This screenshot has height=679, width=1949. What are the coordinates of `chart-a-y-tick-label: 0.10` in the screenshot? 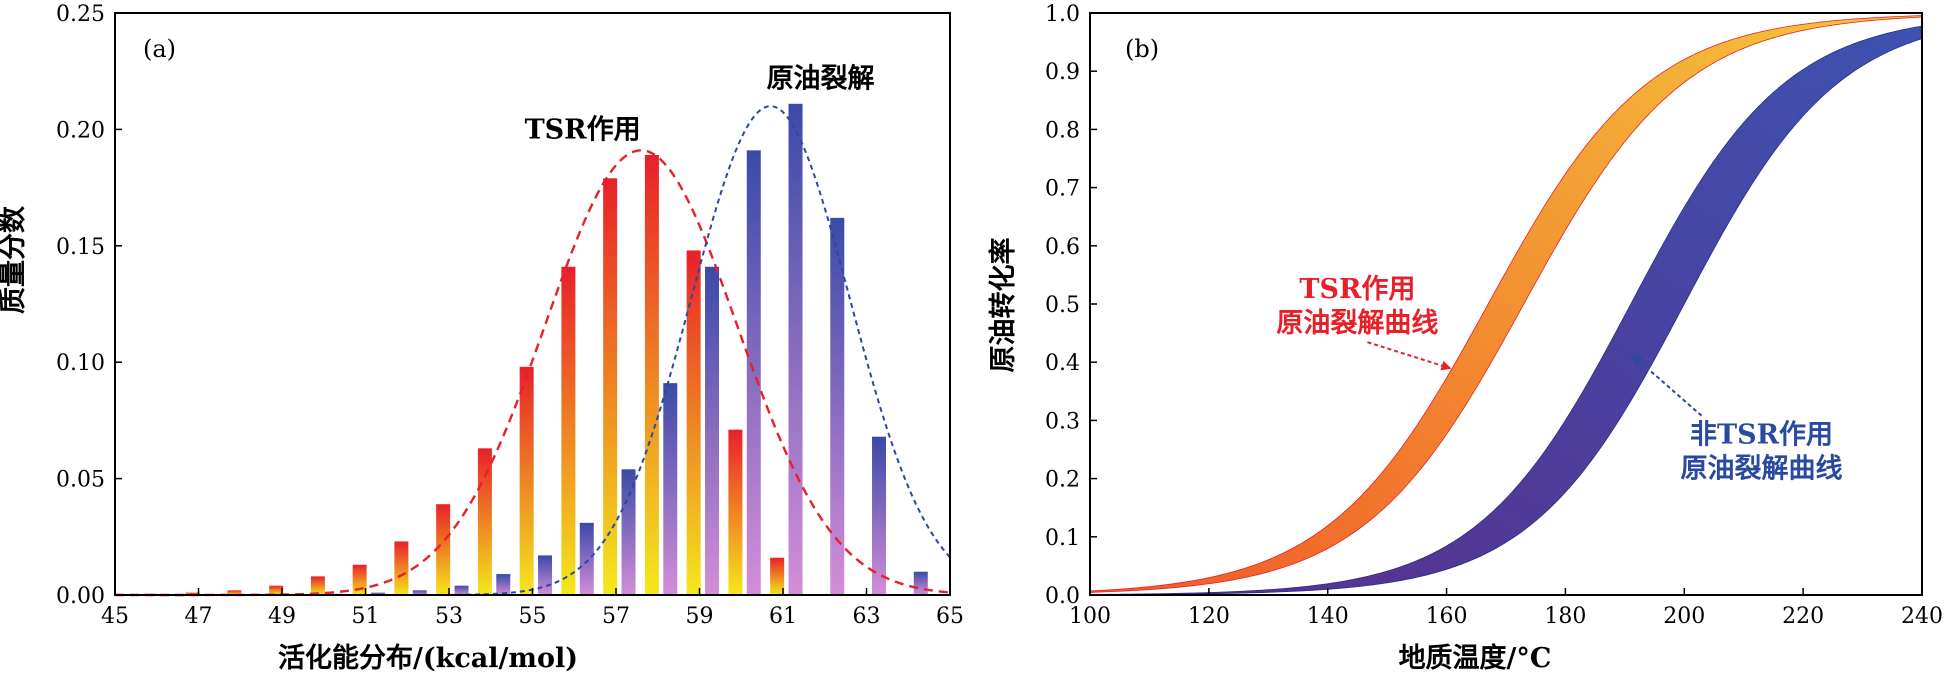 It's located at (80, 363).